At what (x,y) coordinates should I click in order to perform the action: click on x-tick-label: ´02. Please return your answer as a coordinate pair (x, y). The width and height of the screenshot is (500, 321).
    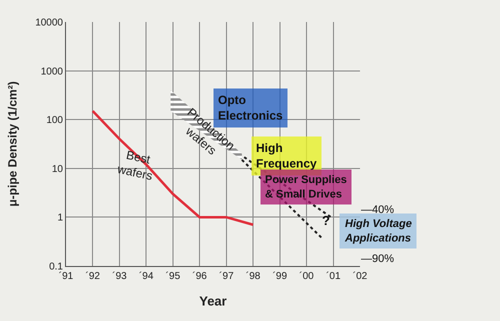
    Looking at the image, I should click on (360, 276).